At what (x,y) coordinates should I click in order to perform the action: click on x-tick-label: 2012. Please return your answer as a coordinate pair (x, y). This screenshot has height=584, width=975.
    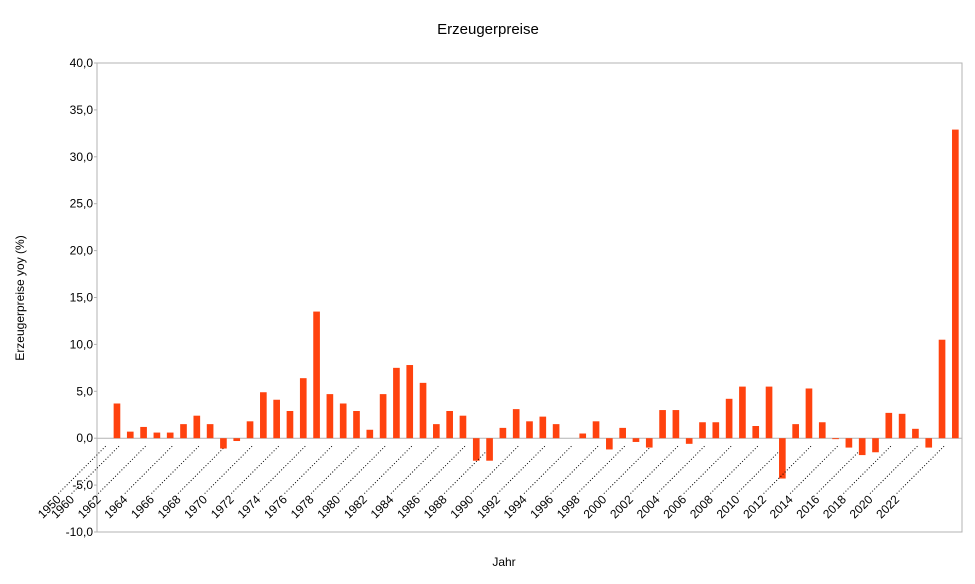
    Looking at the image, I should click on (754, 506).